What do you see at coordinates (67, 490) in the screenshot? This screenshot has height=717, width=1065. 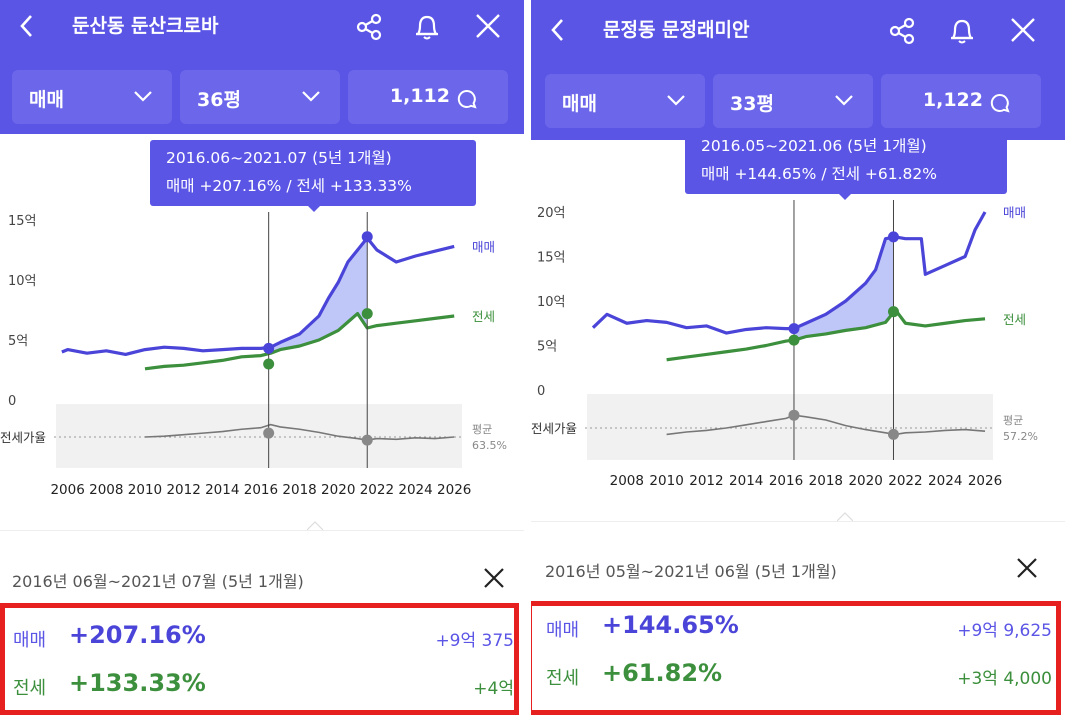 I see `x-tick-label: 2006` at bounding box center [67, 490].